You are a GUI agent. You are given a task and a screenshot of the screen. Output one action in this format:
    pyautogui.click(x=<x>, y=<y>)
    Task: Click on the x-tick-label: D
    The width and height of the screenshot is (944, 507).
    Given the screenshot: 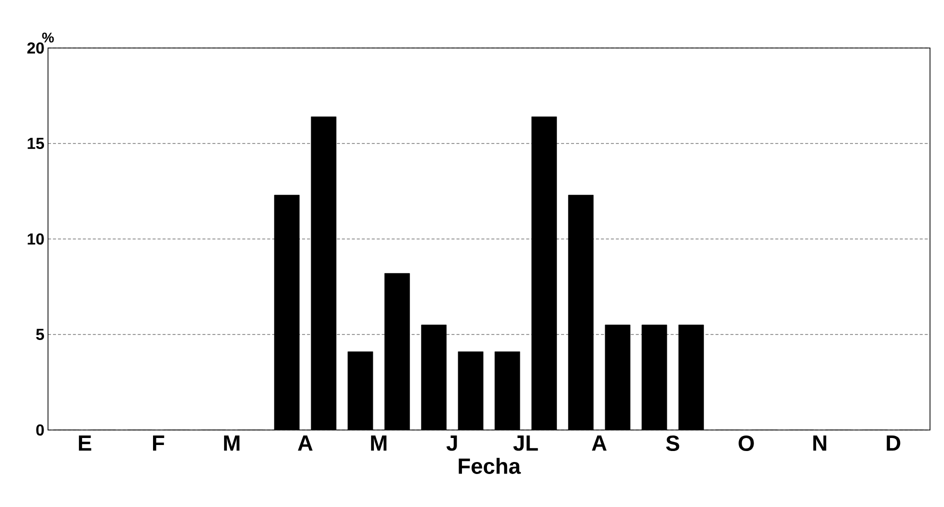 What is the action you would take?
    pyautogui.click(x=893, y=443)
    